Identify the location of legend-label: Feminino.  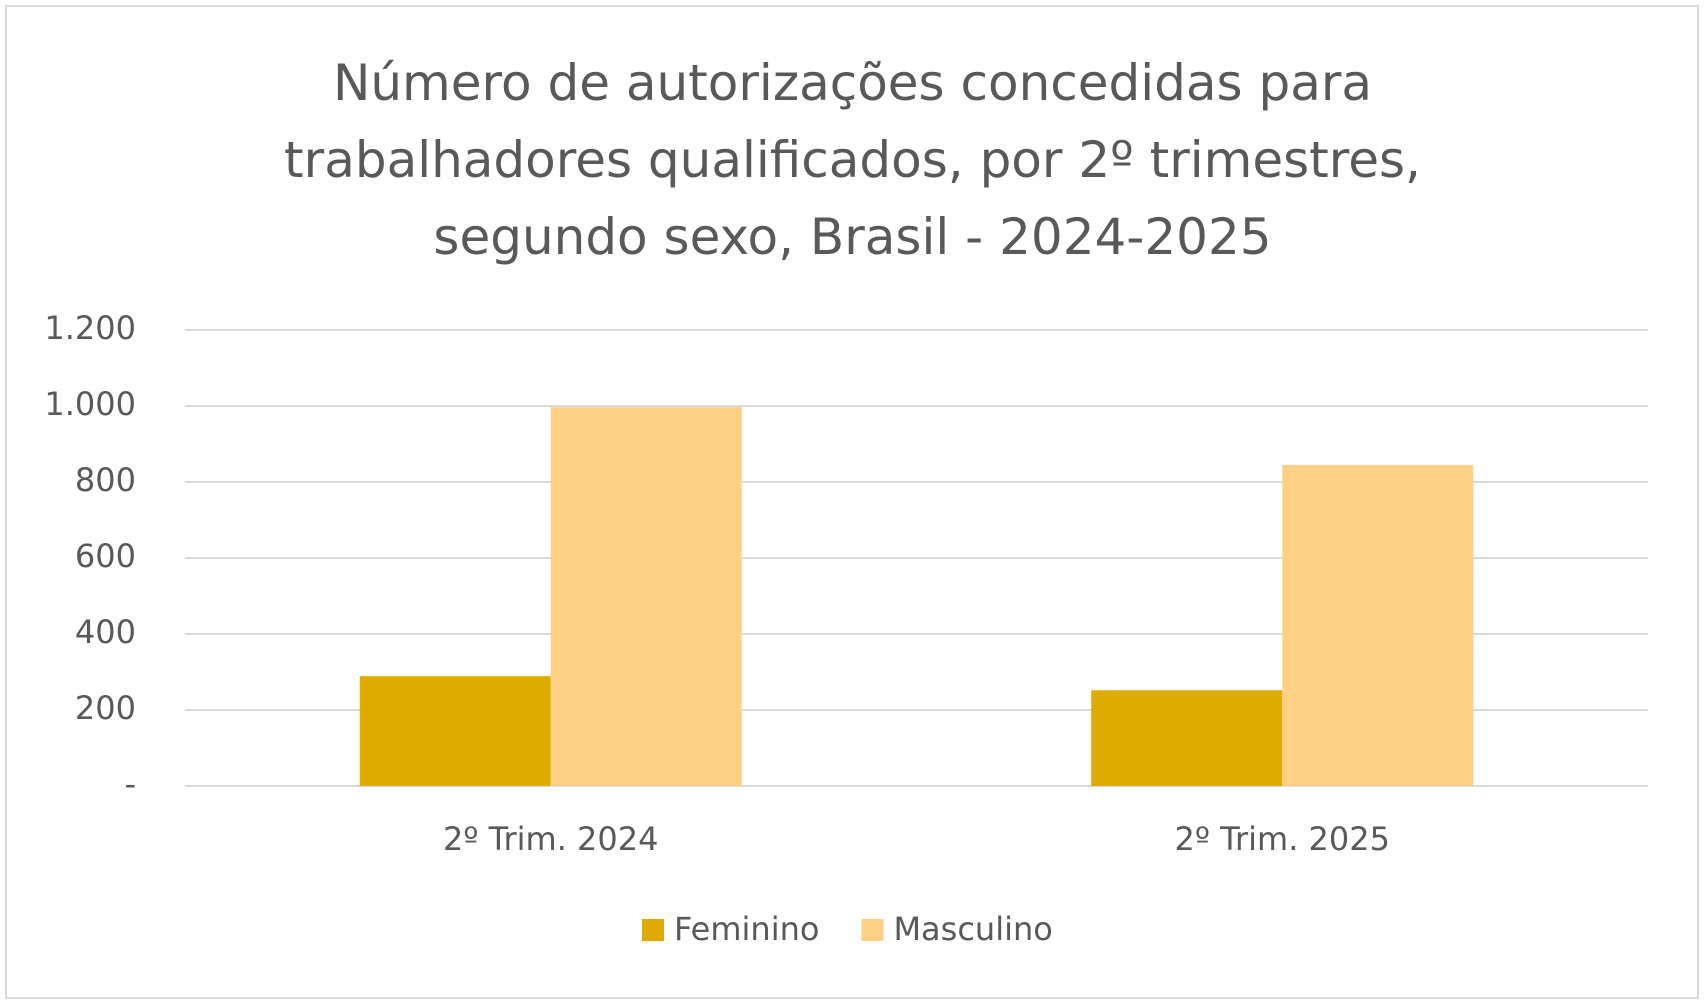
(746, 929).